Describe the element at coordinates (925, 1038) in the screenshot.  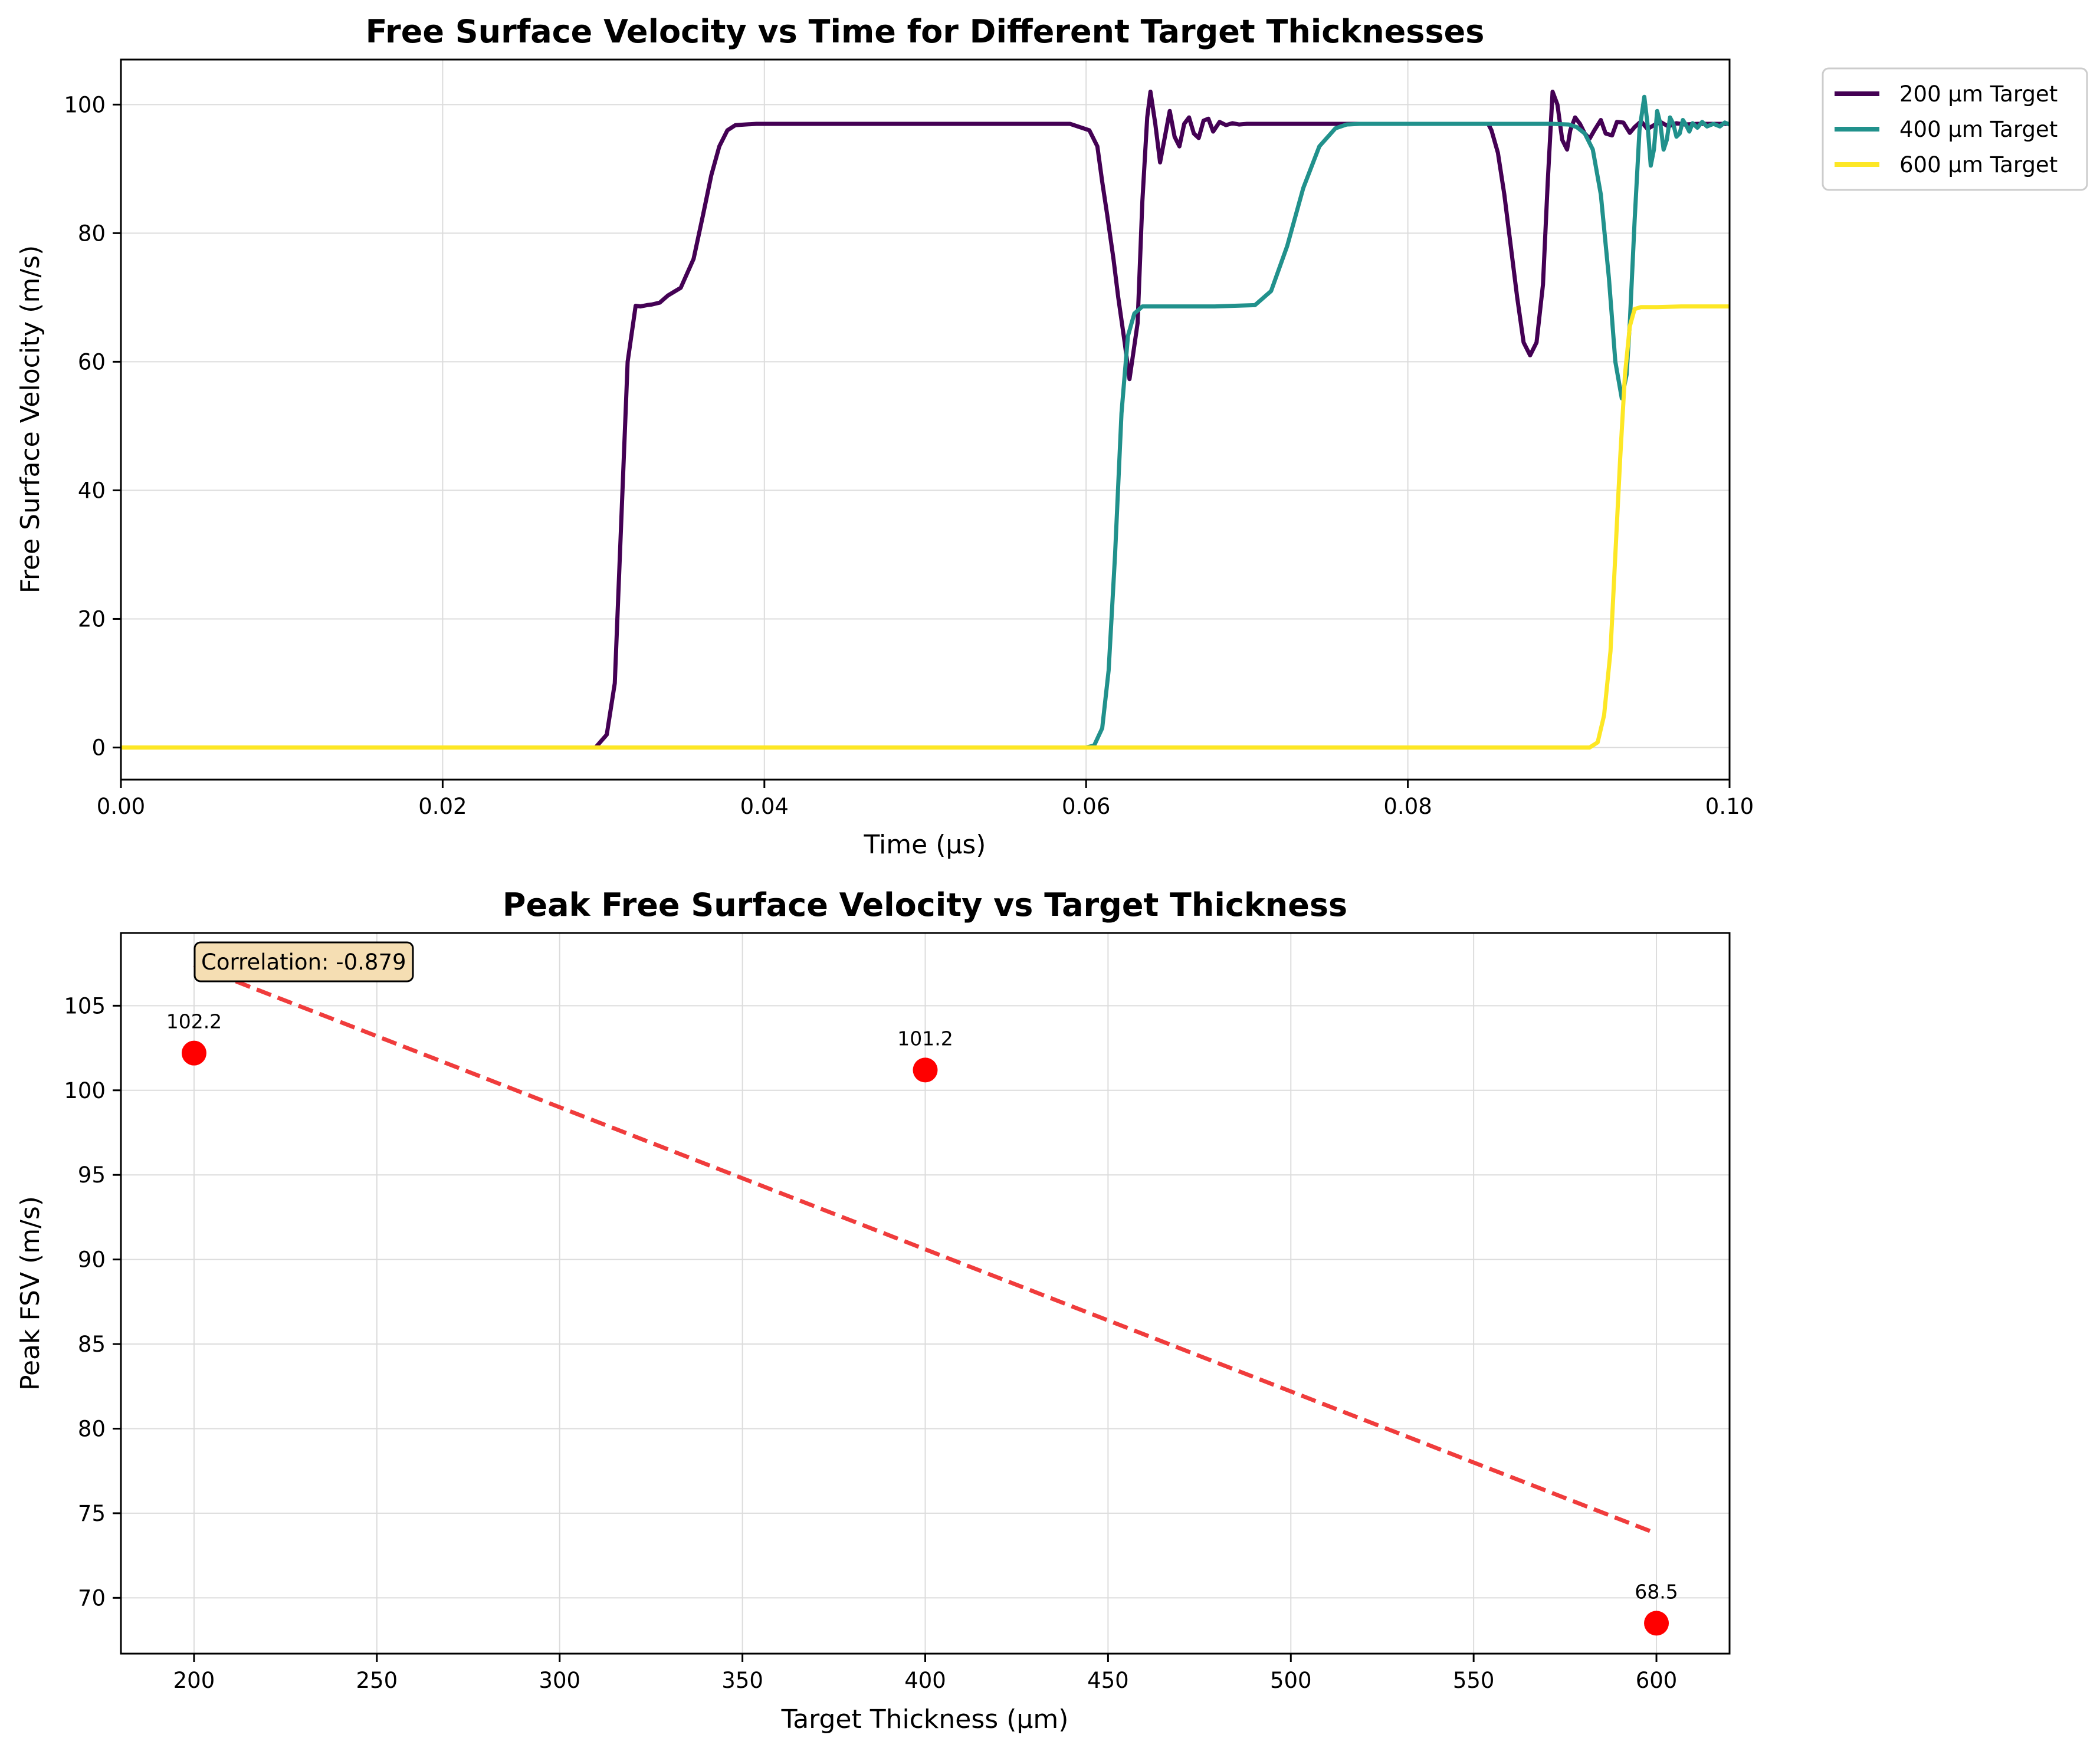
I see `point-value-label: 101.2` at that location.